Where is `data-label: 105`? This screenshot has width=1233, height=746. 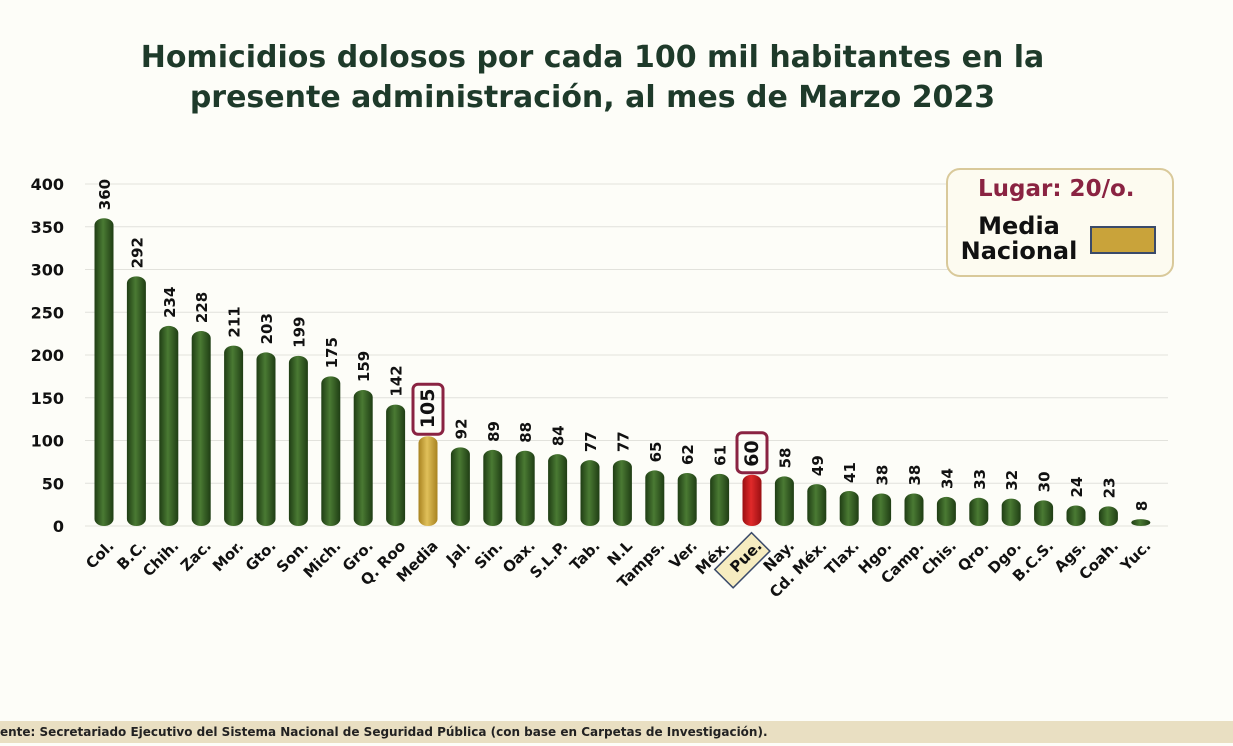 data-label: 105 is located at coordinates (428, 409).